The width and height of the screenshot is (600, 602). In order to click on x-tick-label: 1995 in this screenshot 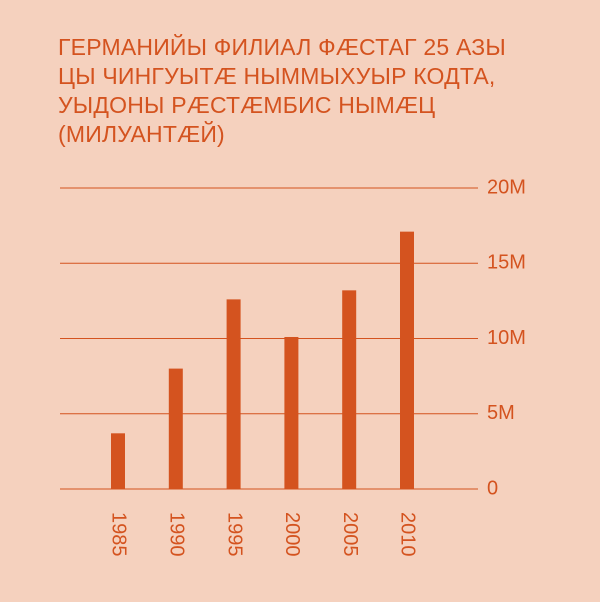, I will do `click(234, 534)`.